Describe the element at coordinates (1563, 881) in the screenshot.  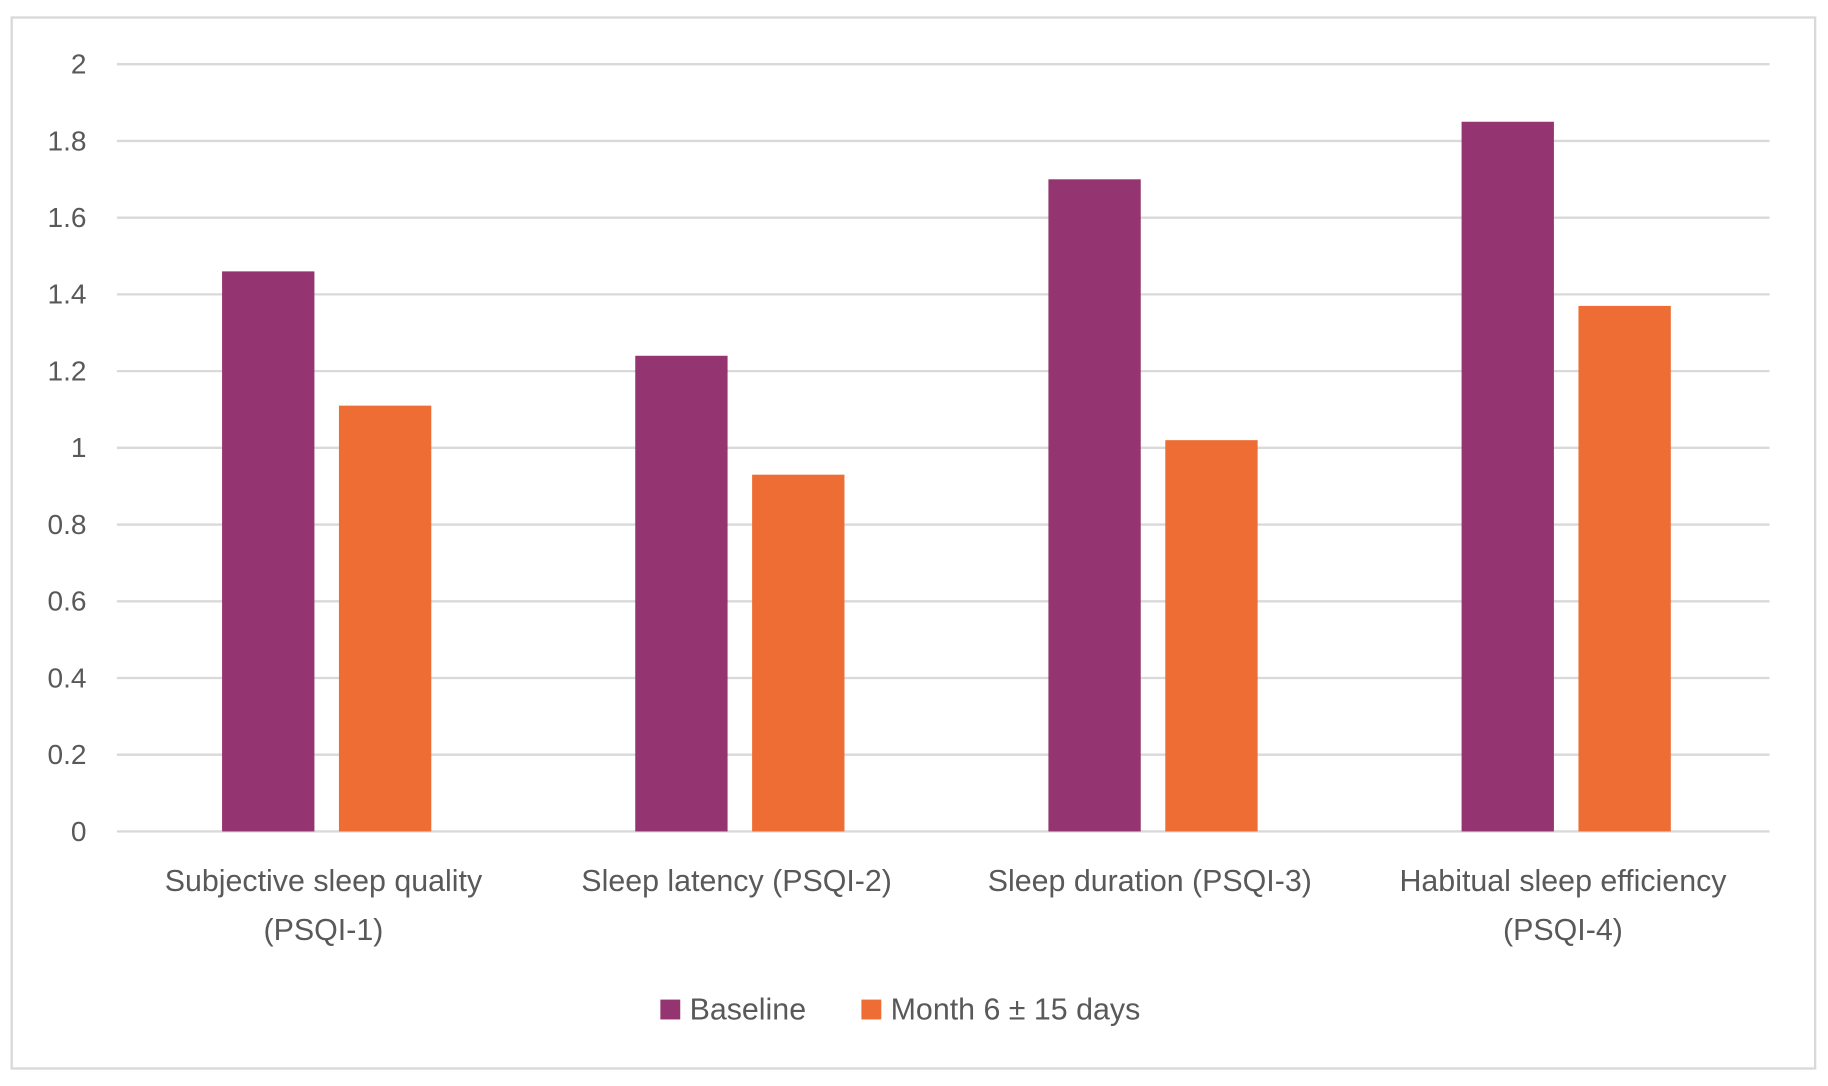
I see `x-category-label: Habitual sleep efficiency` at that location.